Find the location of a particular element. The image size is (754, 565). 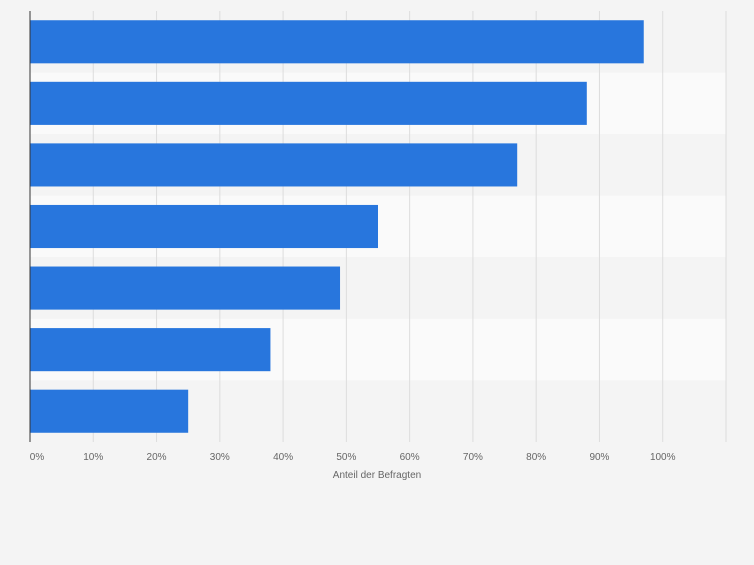

x-tick-labels: 0% 10% 20% 30% 40% 50% 60% 70% 80% 90% 100% is located at coordinates (353, 457).